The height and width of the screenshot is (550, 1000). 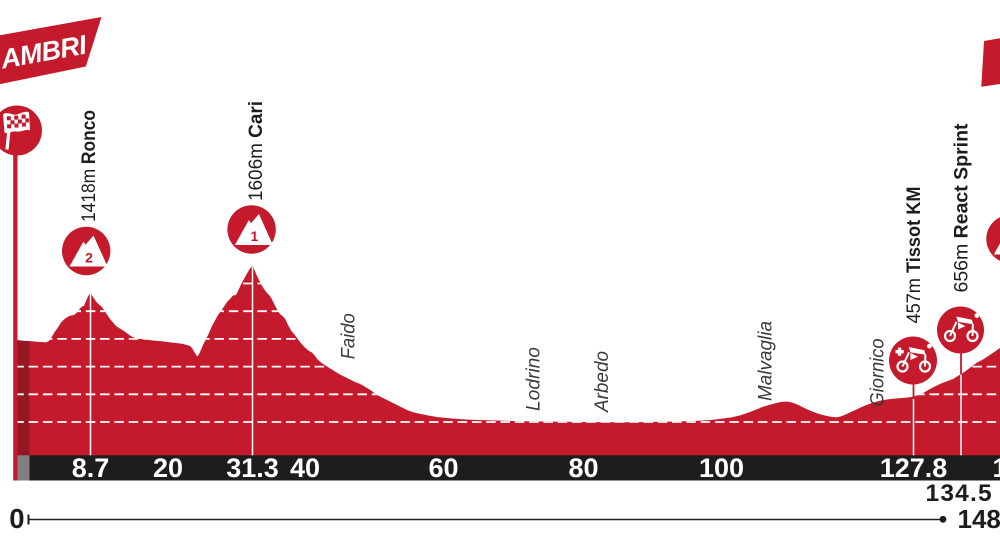 What do you see at coordinates (255, 236) in the screenshot?
I see `svg-text: 1` at bounding box center [255, 236].